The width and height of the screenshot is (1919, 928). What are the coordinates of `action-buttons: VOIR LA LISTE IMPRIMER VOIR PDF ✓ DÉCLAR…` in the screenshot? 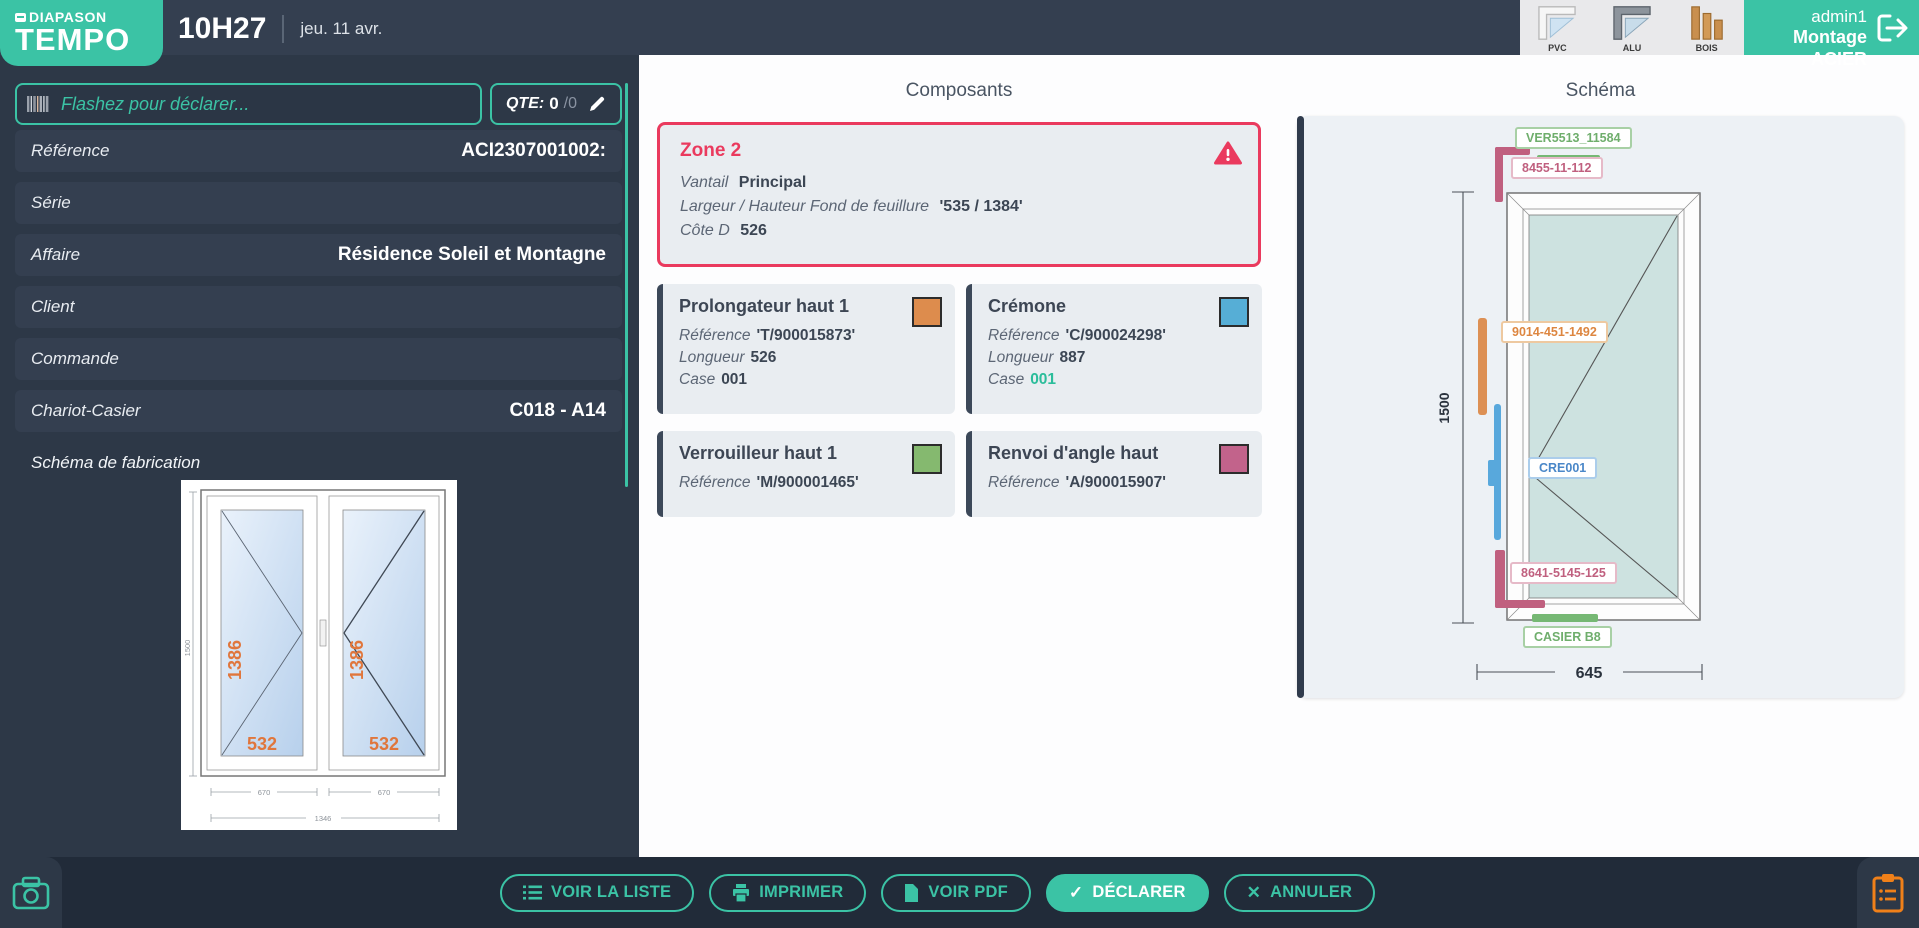 It's located at (938, 892).